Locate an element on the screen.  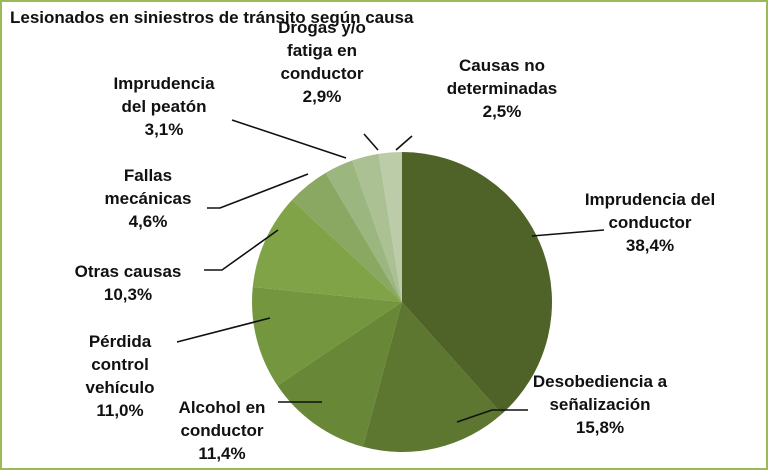
value-label: 2,5% is located at coordinates (502, 111).